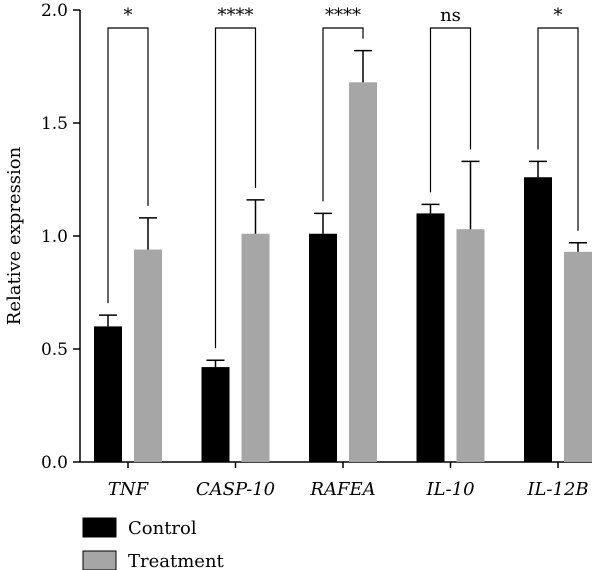 The image size is (600, 570). Describe the element at coordinates (342, 489) in the screenshot. I see `x-tick-label: RAFEA` at that location.